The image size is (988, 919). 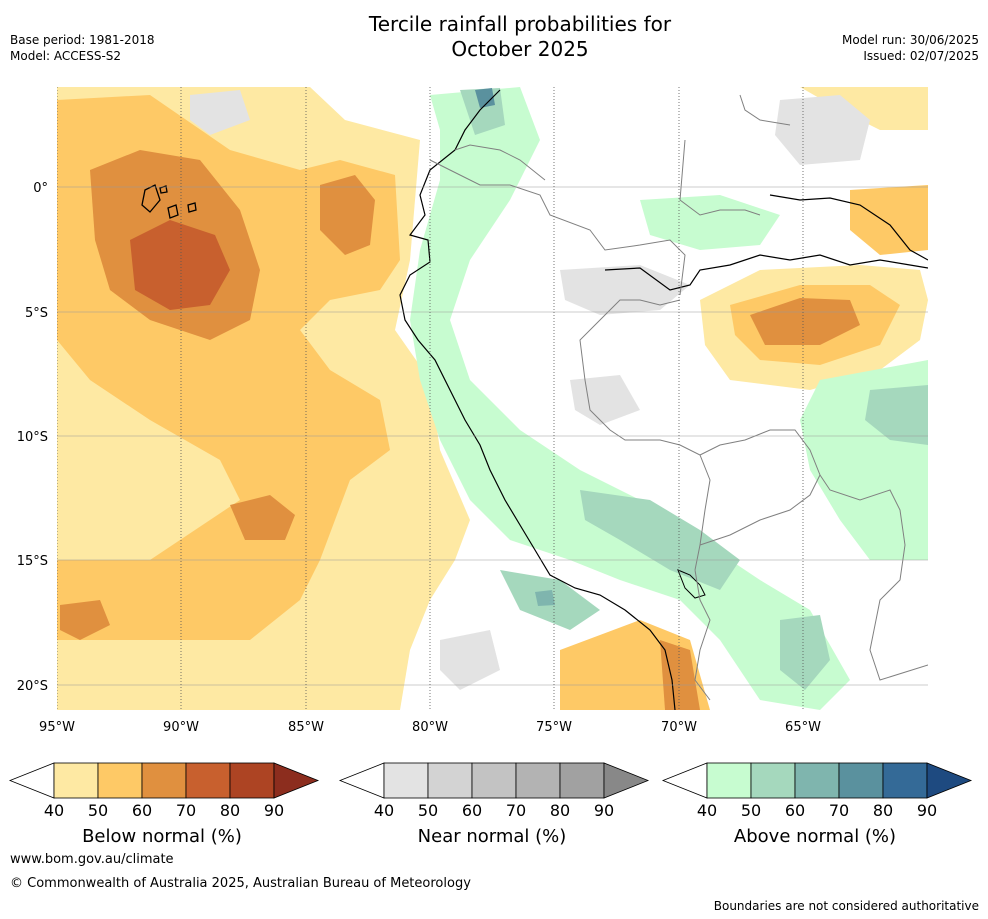 I want to click on above-normal-region-50c, so click(x=896, y=415).